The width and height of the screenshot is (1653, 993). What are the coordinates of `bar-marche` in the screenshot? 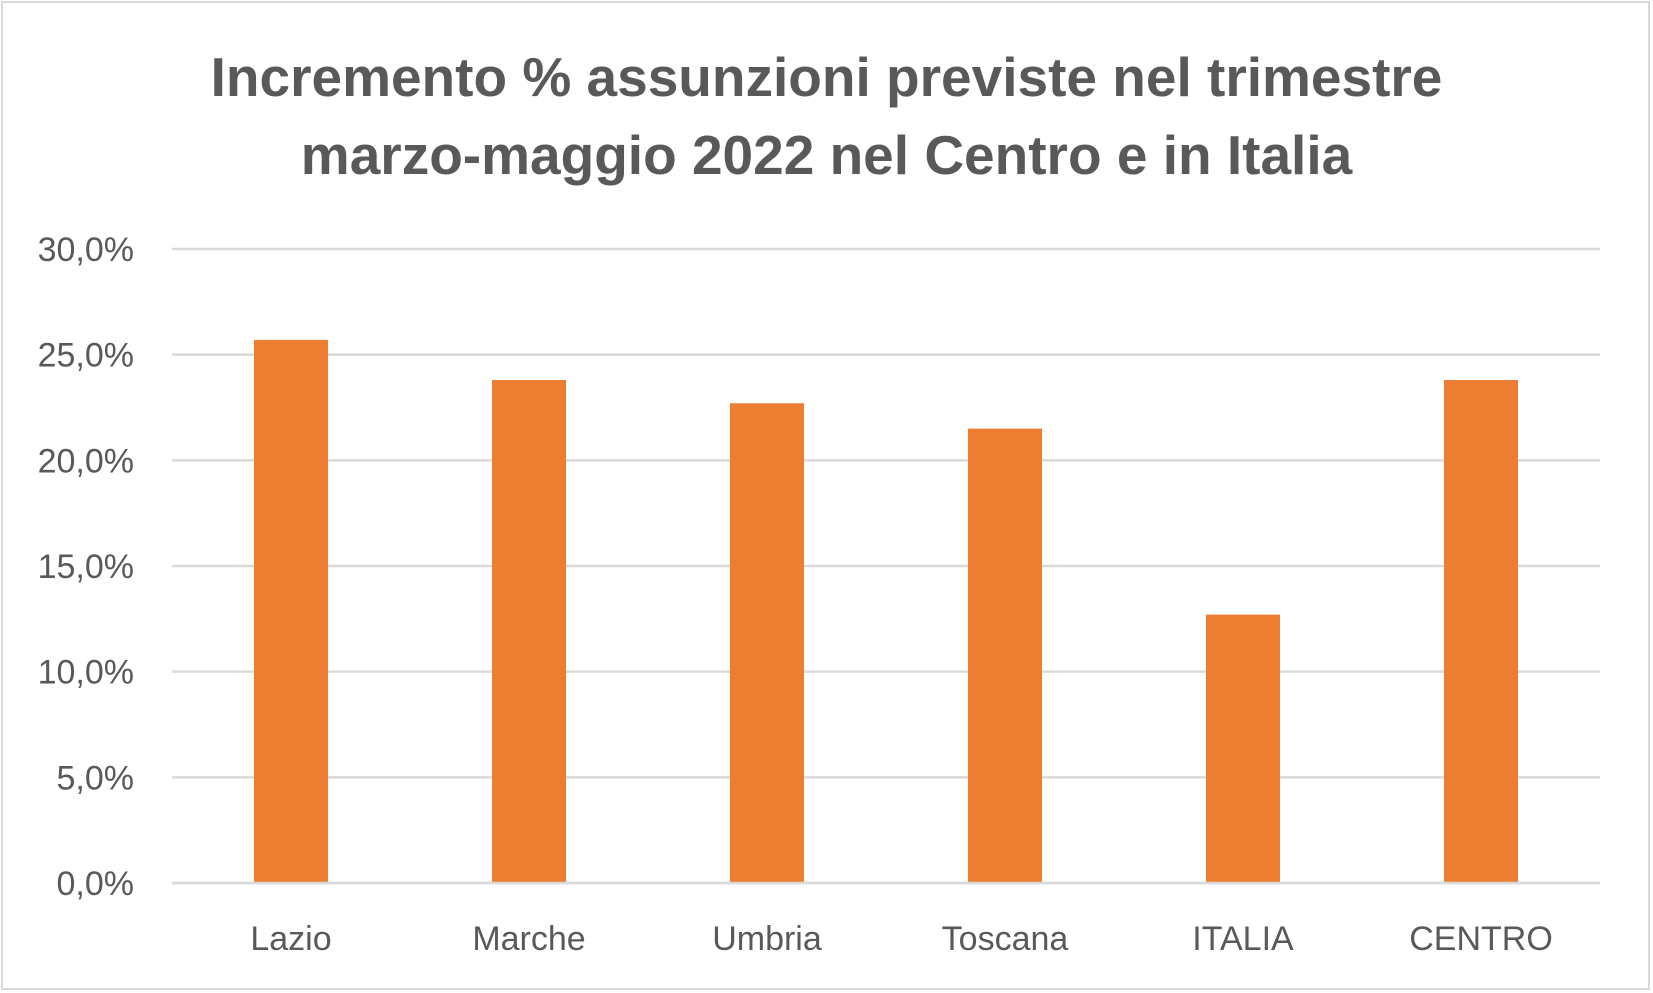 It's located at (529, 631).